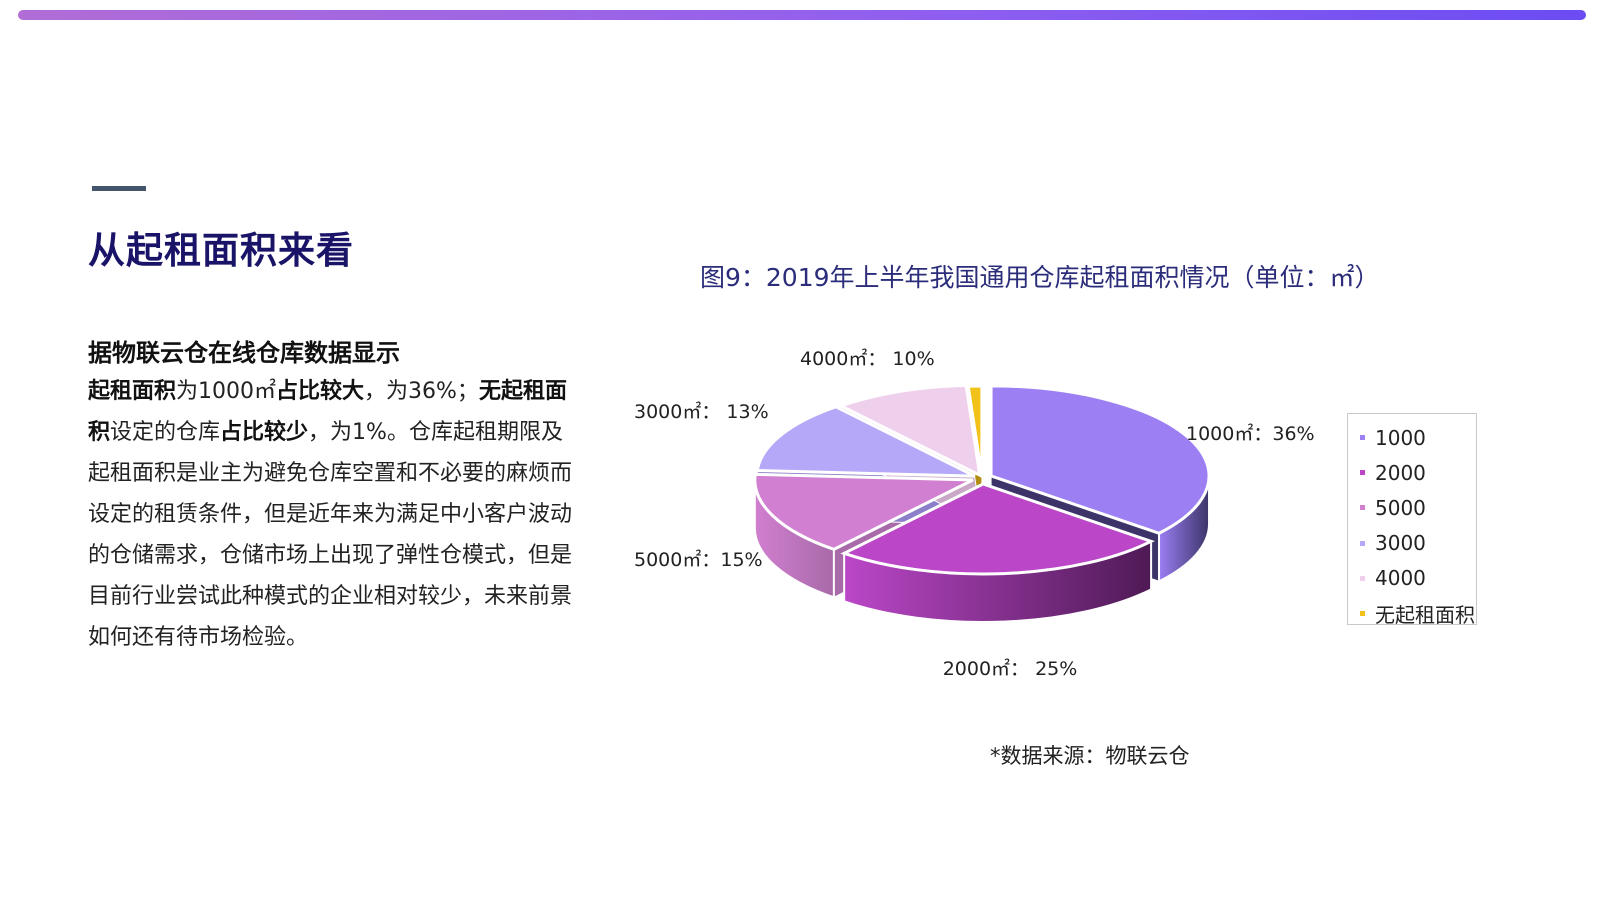 The width and height of the screenshot is (1600, 899). Describe the element at coordinates (867, 358) in the screenshot. I see `pie-data-label: 4000㎡： 10%` at that location.